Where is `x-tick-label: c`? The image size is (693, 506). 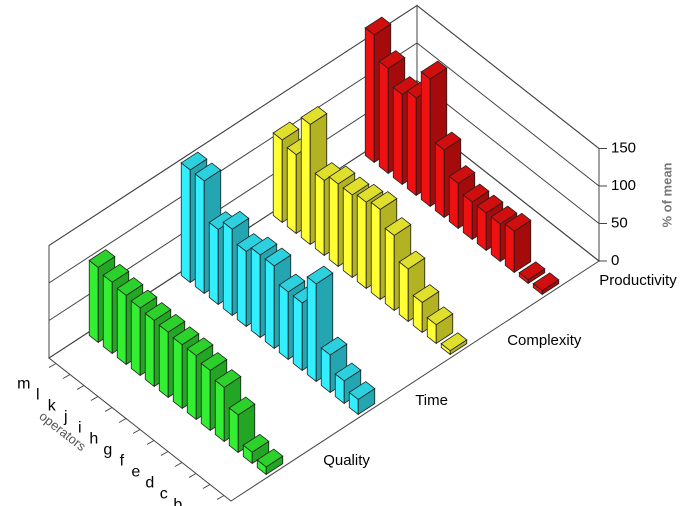 x-tick-label: c is located at coordinates (164, 494).